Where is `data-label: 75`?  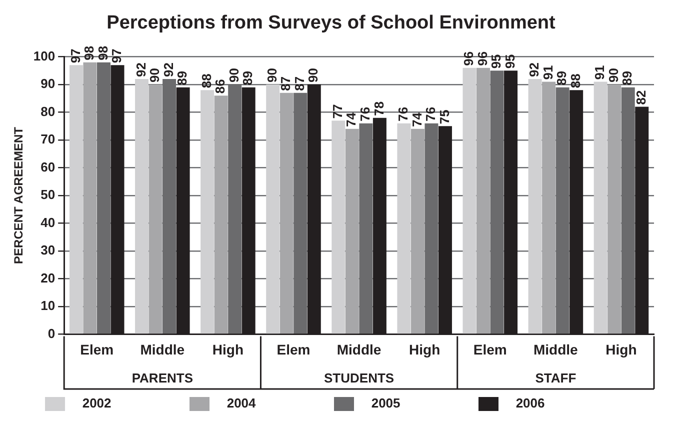
data-label: 75 is located at coordinates (444, 117).